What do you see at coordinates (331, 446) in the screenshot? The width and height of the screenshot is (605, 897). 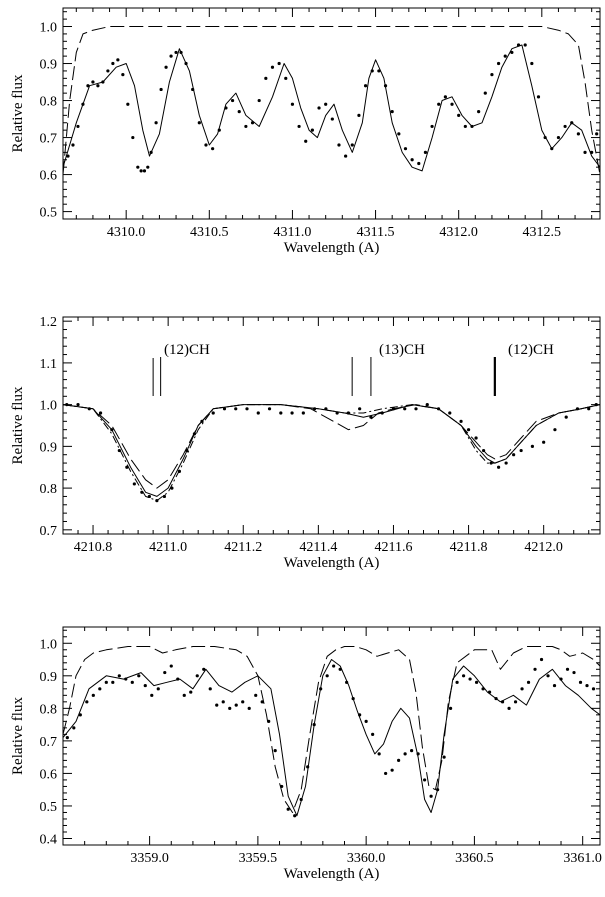 I see `model-line-dashed` at bounding box center [331, 446].